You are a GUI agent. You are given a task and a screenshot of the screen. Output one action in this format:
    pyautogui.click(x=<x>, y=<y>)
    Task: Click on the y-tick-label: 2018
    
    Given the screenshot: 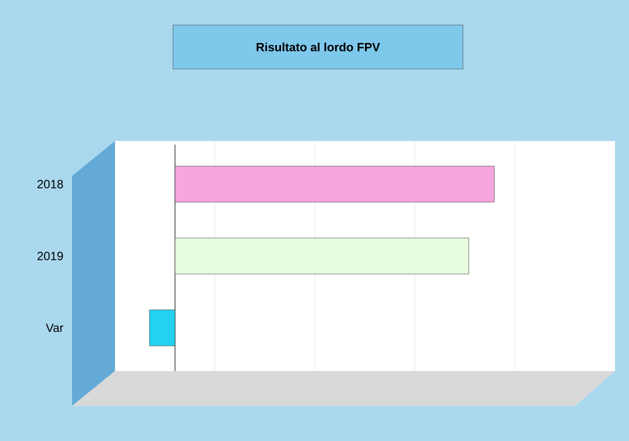 What is the action you would take?
    pyautogui.click(x=50, y=184)
    